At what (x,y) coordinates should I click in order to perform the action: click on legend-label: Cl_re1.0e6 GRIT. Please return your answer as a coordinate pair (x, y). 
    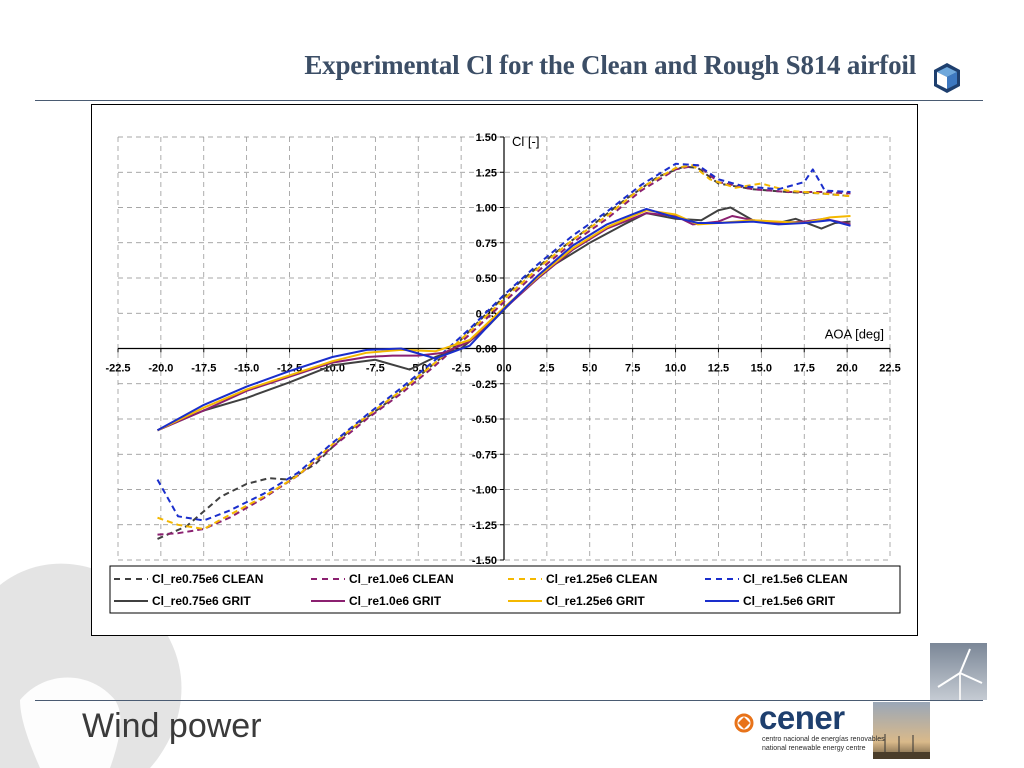
    Looking at the image, I should click on (395, 601).